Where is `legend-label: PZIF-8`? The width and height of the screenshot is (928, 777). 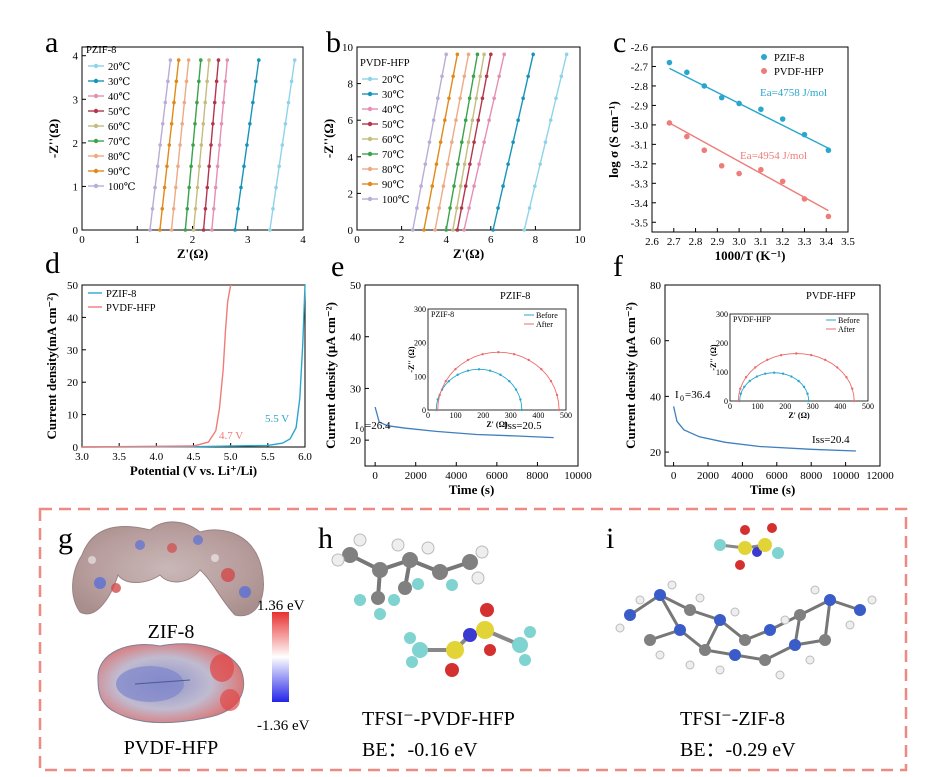 legend-label: PZIF-8 is located at coordinates (789, 58).